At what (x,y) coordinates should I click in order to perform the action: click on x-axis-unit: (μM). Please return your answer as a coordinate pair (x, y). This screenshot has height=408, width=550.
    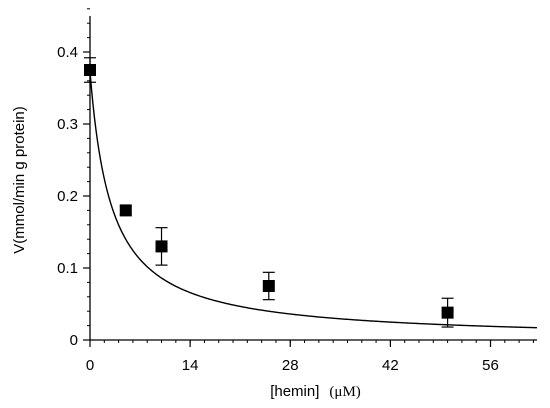
    Looking at the image, I should click on (344, 392).